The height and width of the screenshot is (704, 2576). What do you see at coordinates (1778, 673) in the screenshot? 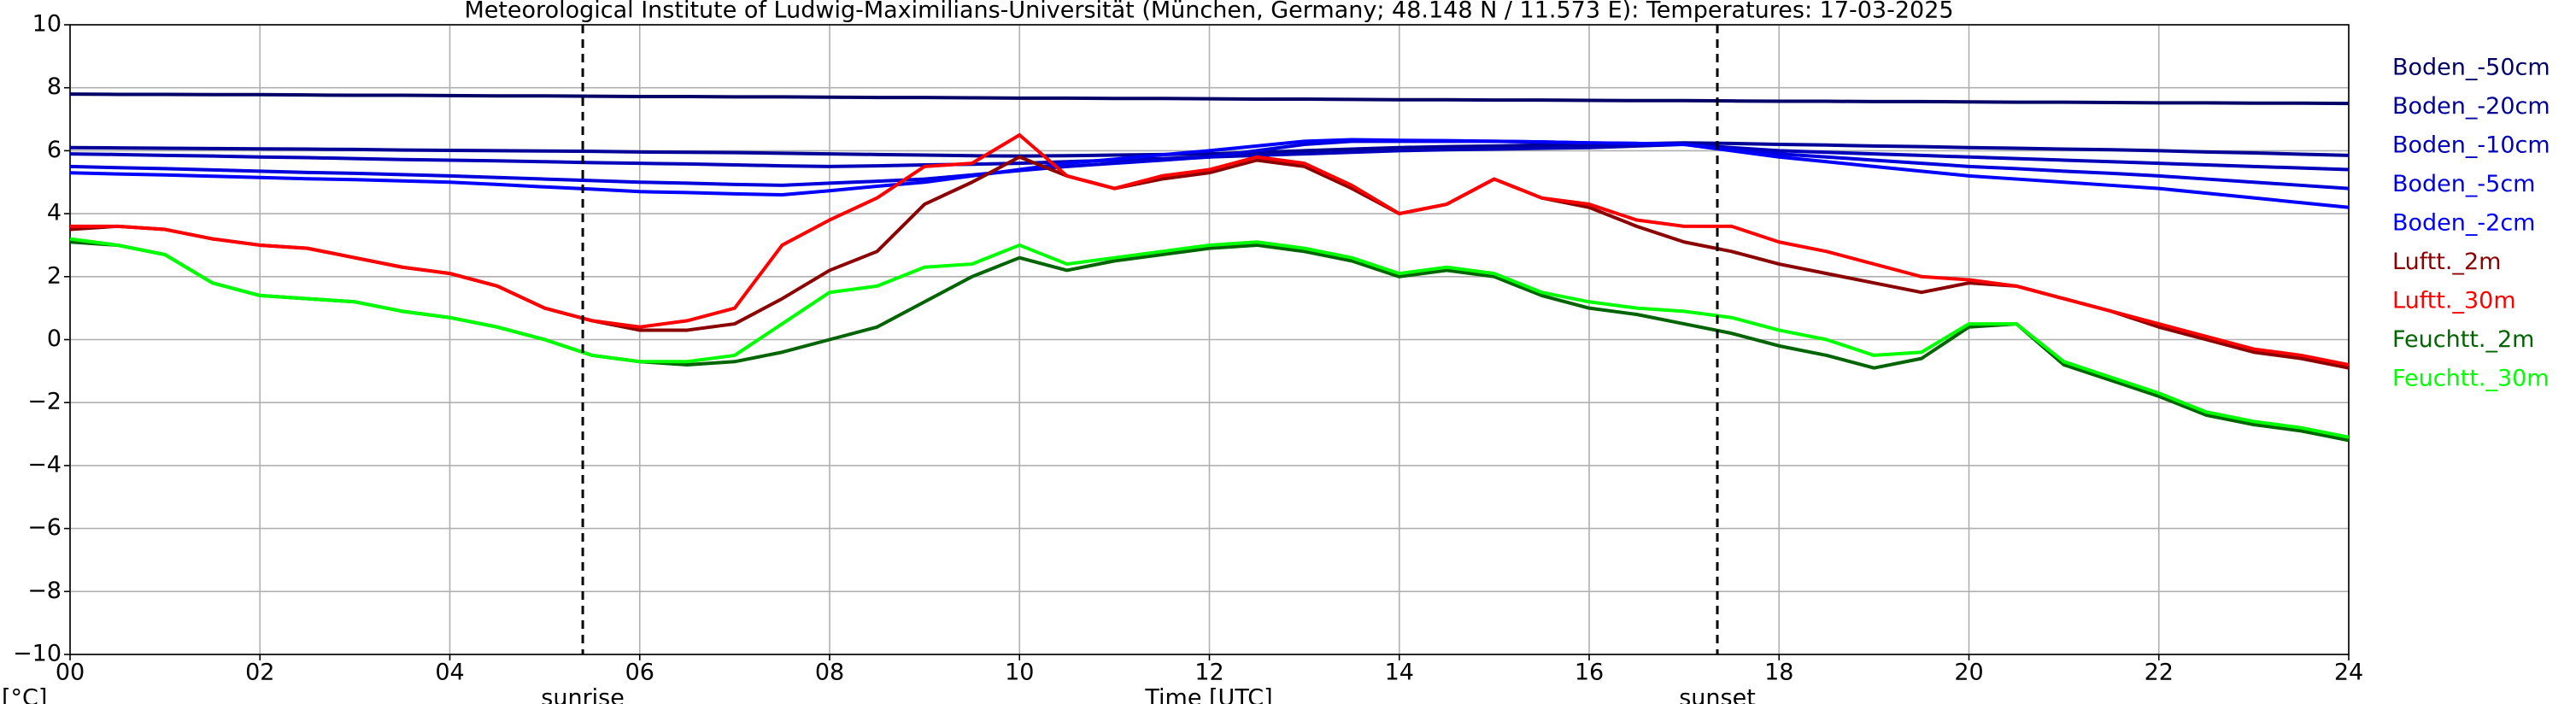
I see `x-tick-label: 18` at bounding box center [1778, 673].